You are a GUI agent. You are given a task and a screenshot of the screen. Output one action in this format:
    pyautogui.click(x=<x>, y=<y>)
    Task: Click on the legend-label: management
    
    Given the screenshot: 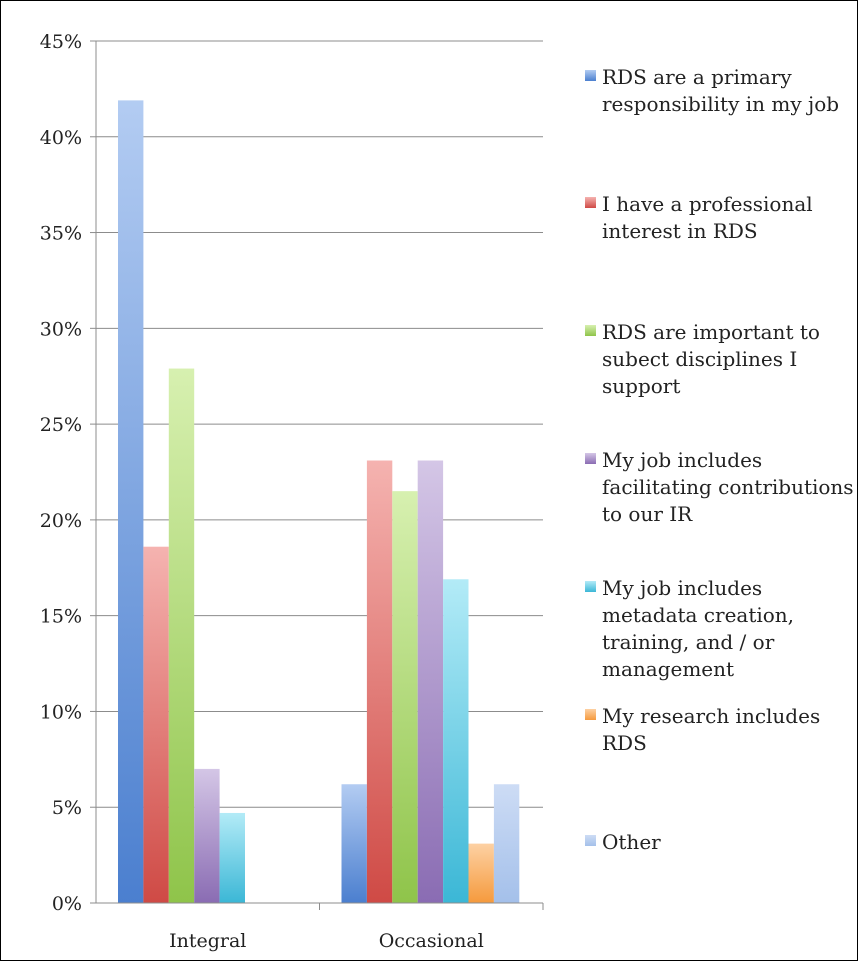 What is the action you would take?
    pyautogui.click(x=668, y=669)
    